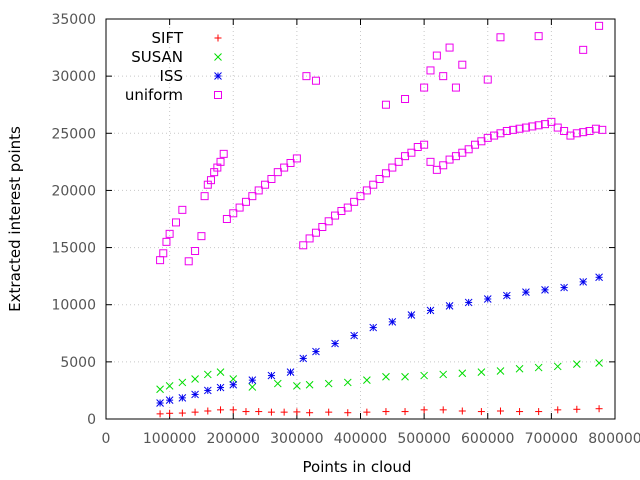  What do you see at coordinates (379, 411) in the screenshot?
I see `series-sift` at bounding box center [379, 411].